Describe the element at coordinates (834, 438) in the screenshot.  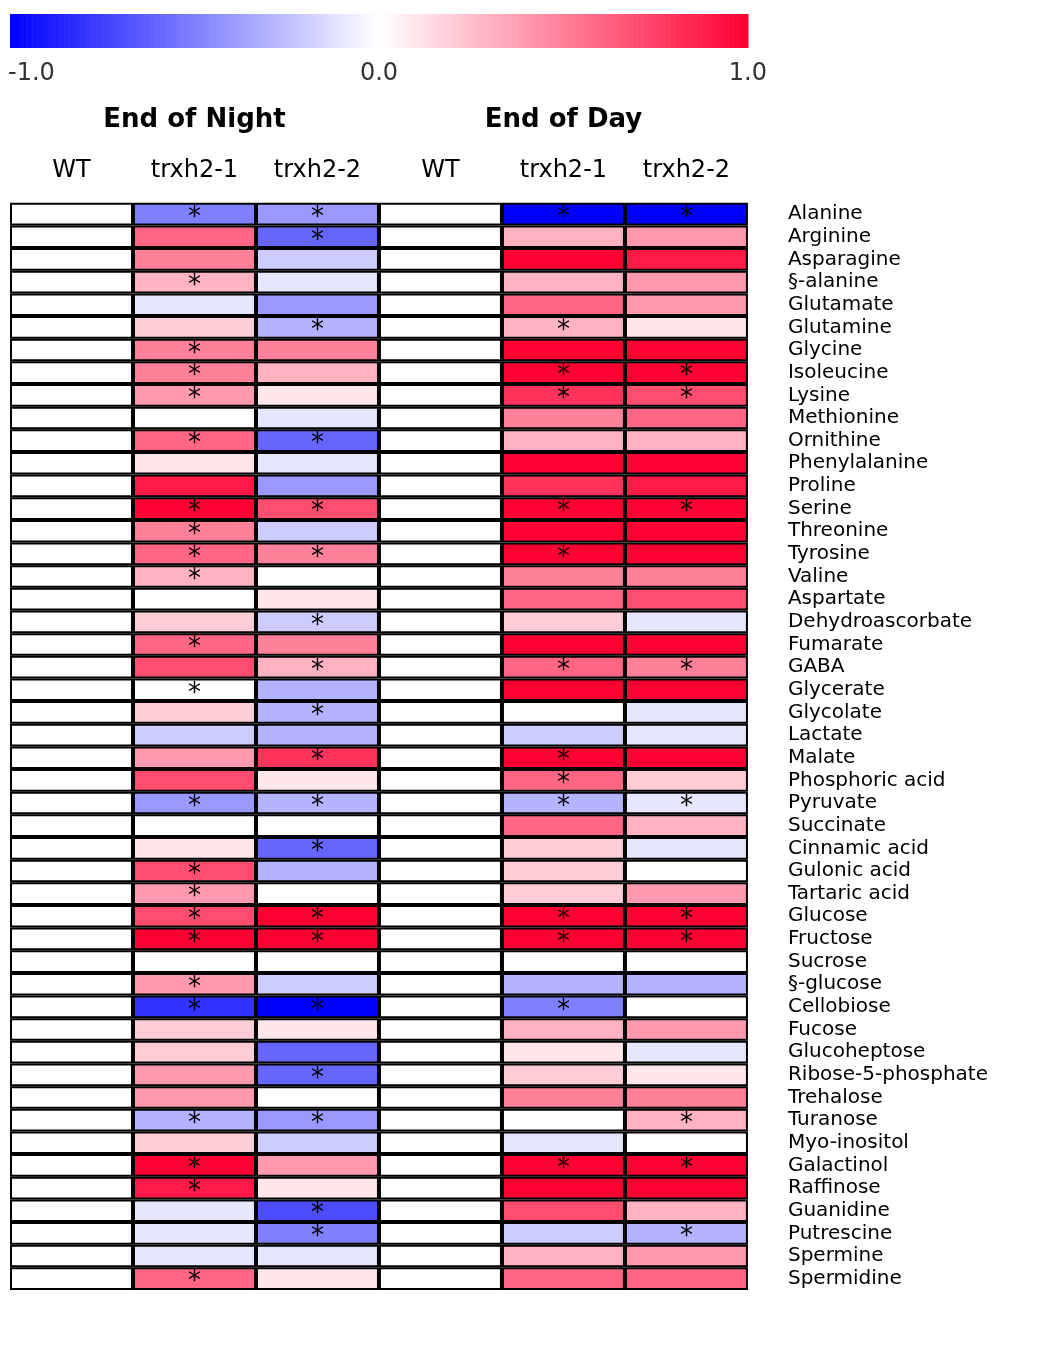
I see `y-tick-label: Ornithine` at that location.